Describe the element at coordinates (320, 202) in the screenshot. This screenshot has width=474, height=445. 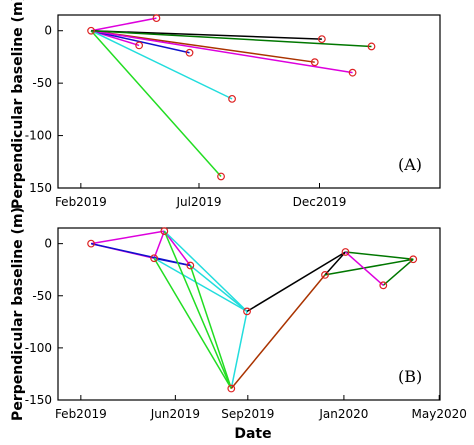
I see `x-tick-label: Dec2019` at that location.